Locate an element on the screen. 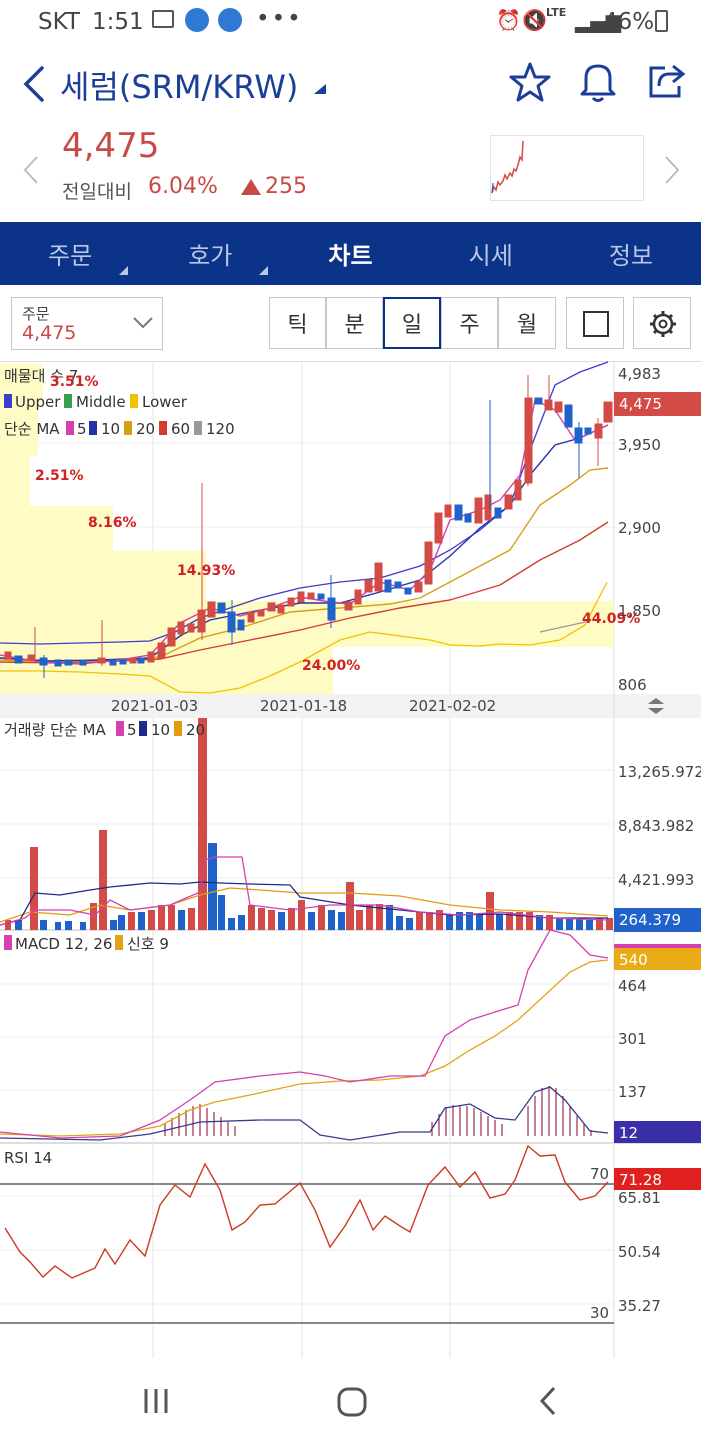  chart-resize-handle-icon is located at coordinates (656, 706).